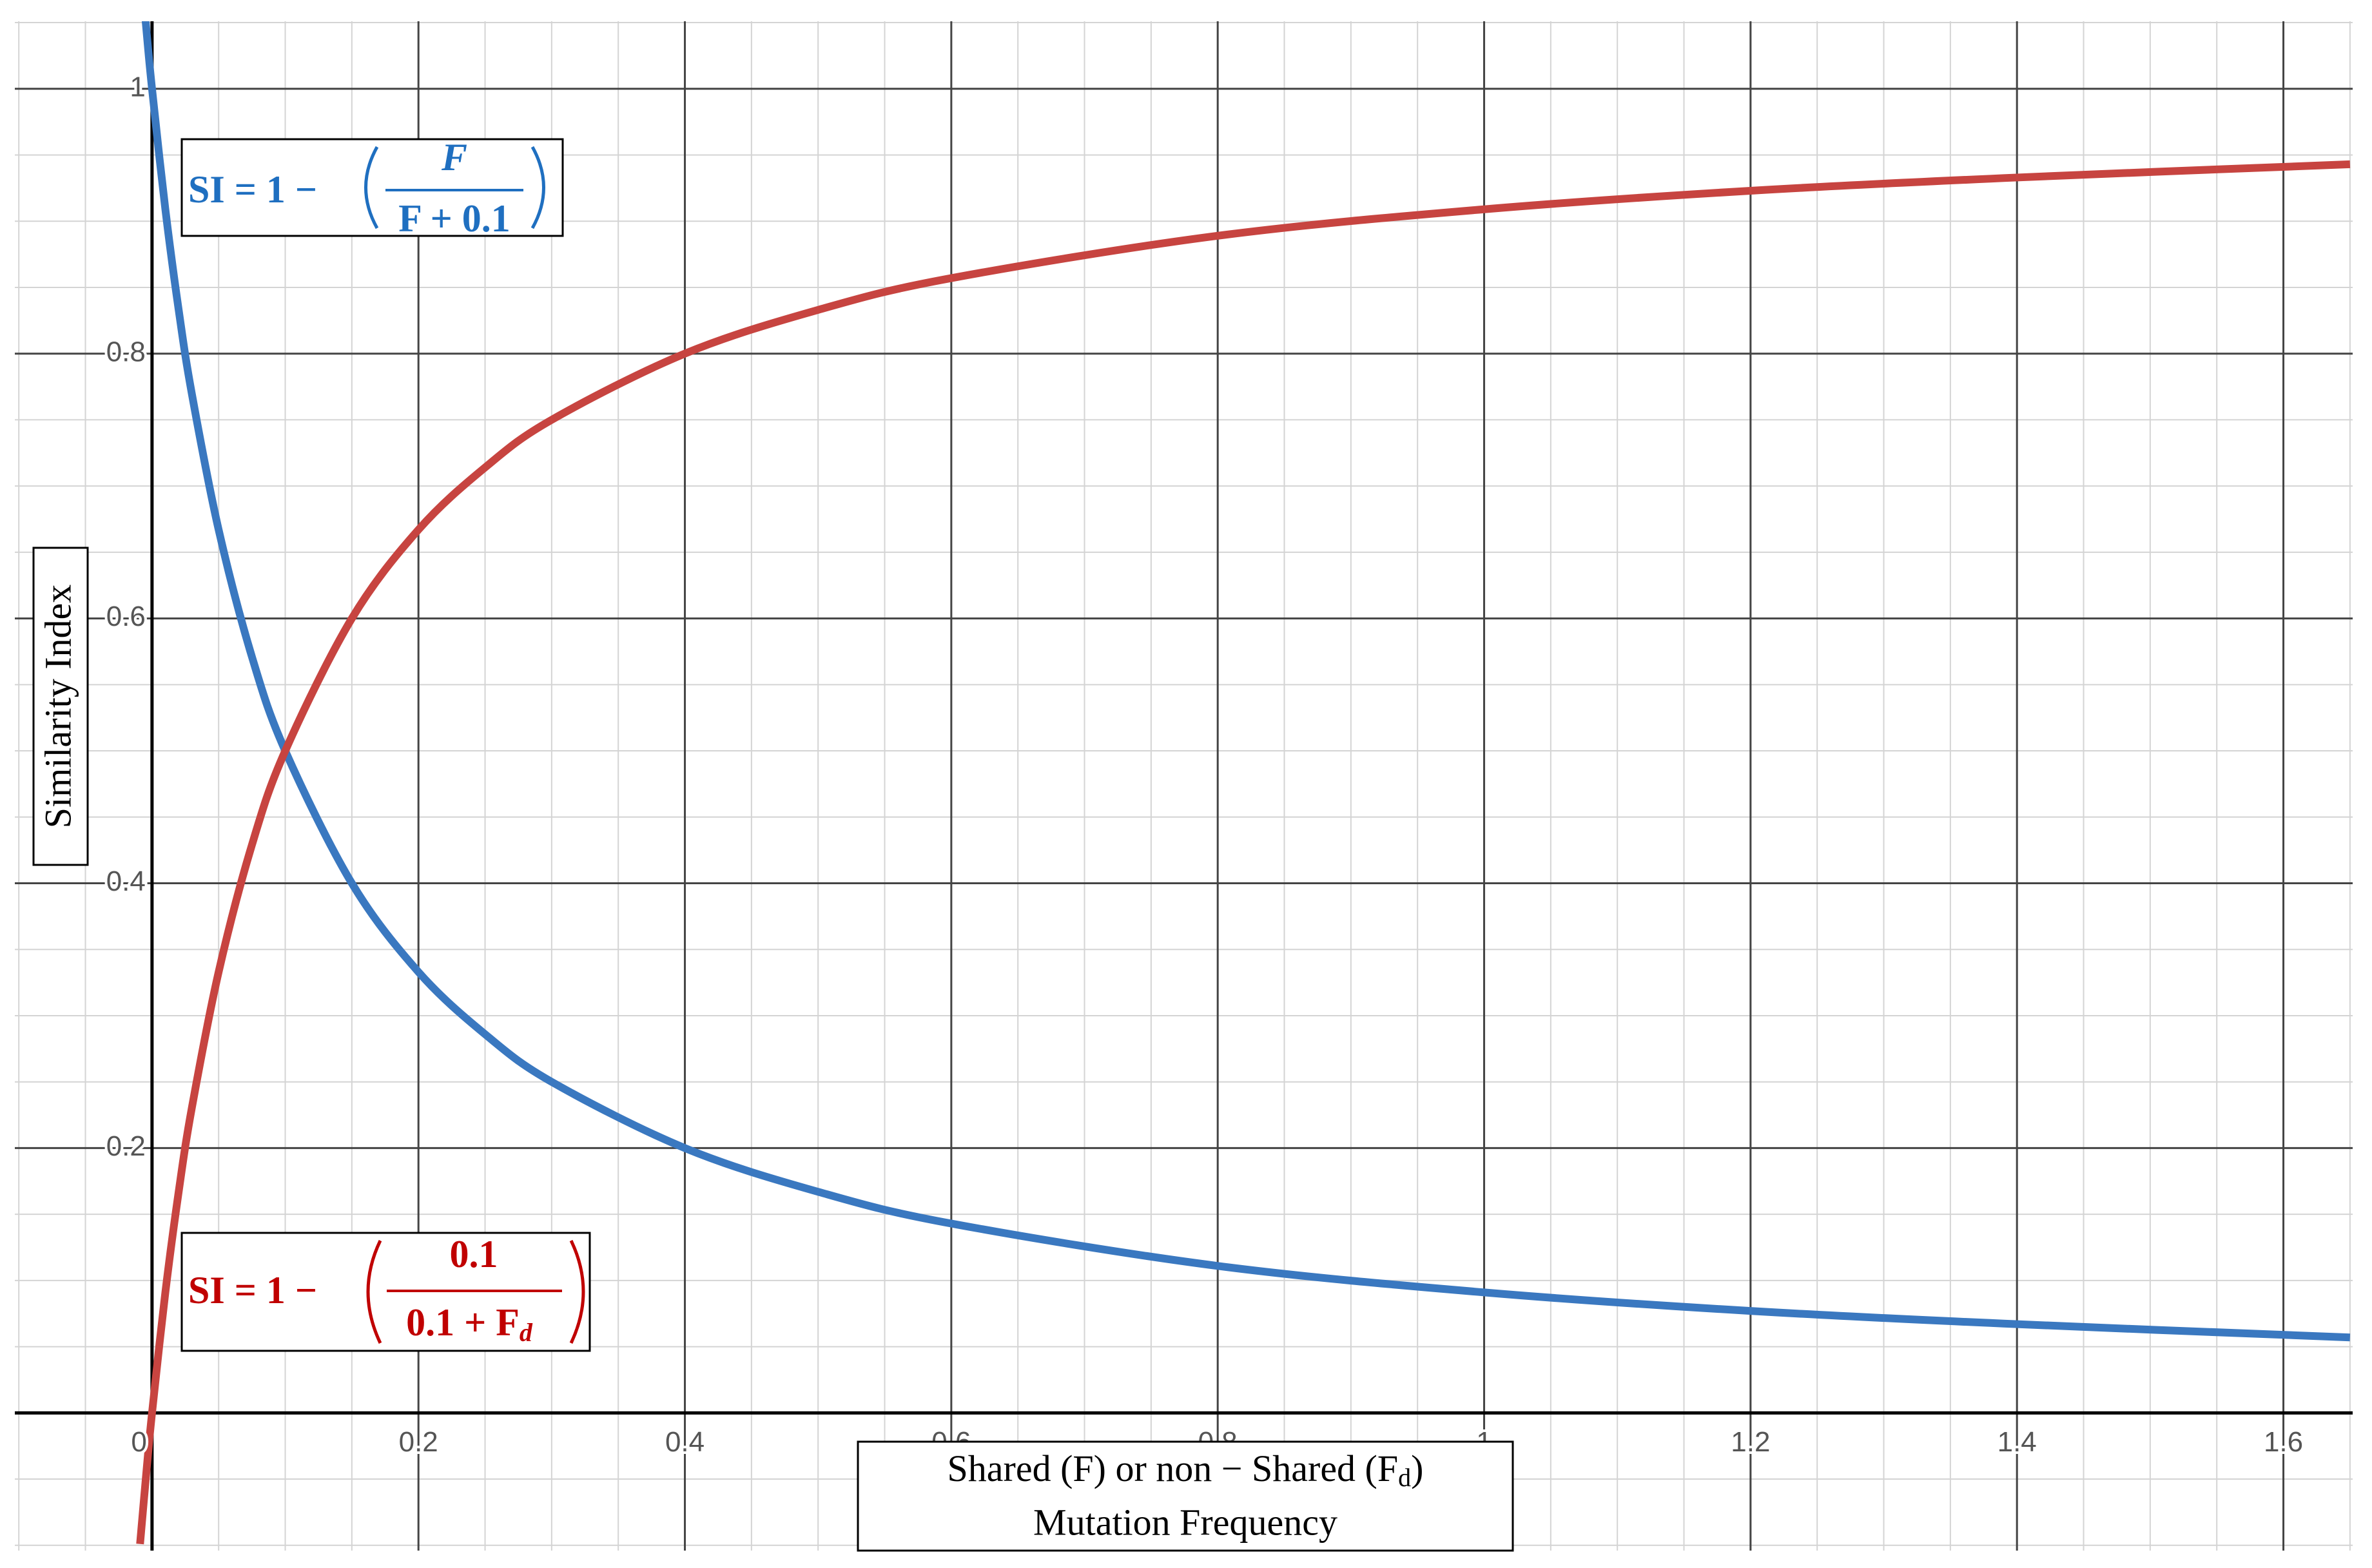 Image resolution: width=2372 pixels, height=1568 pixels. I want to click on blue-formula: SI = 1 − F F + 0.1, so click(372, 188).